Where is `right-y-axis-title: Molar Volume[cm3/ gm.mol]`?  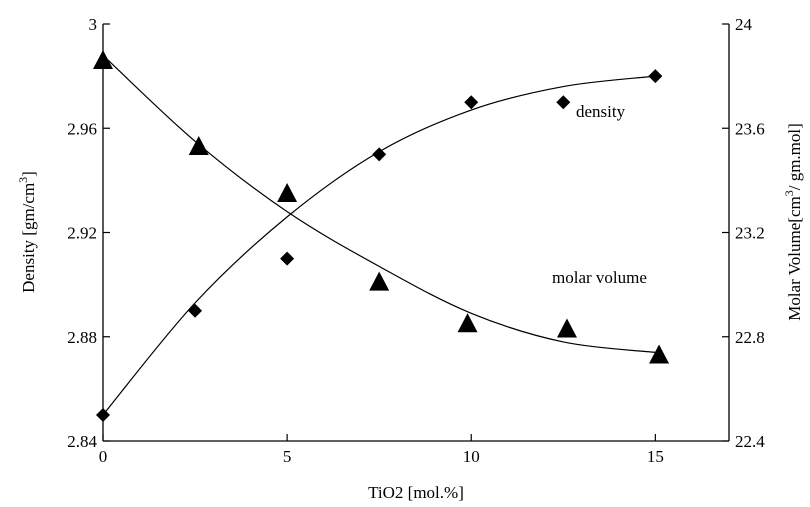 right-y-axis-title: Molar Volume[cm3/ gm.mol] is located at coordinates (793, 222).